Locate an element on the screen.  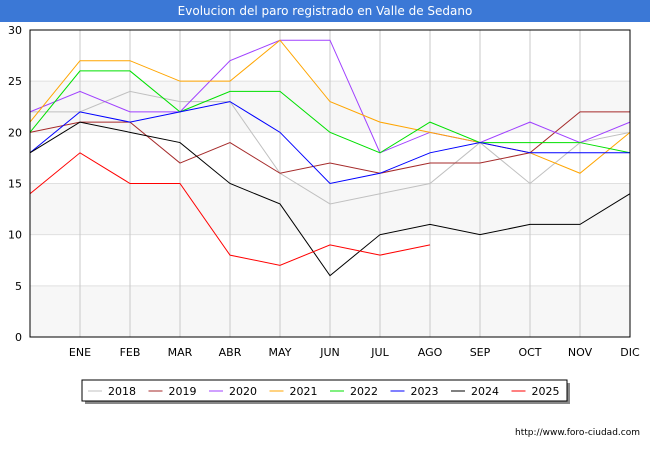
legend-label-2024: 2024 is located at coordinates (485, 391).